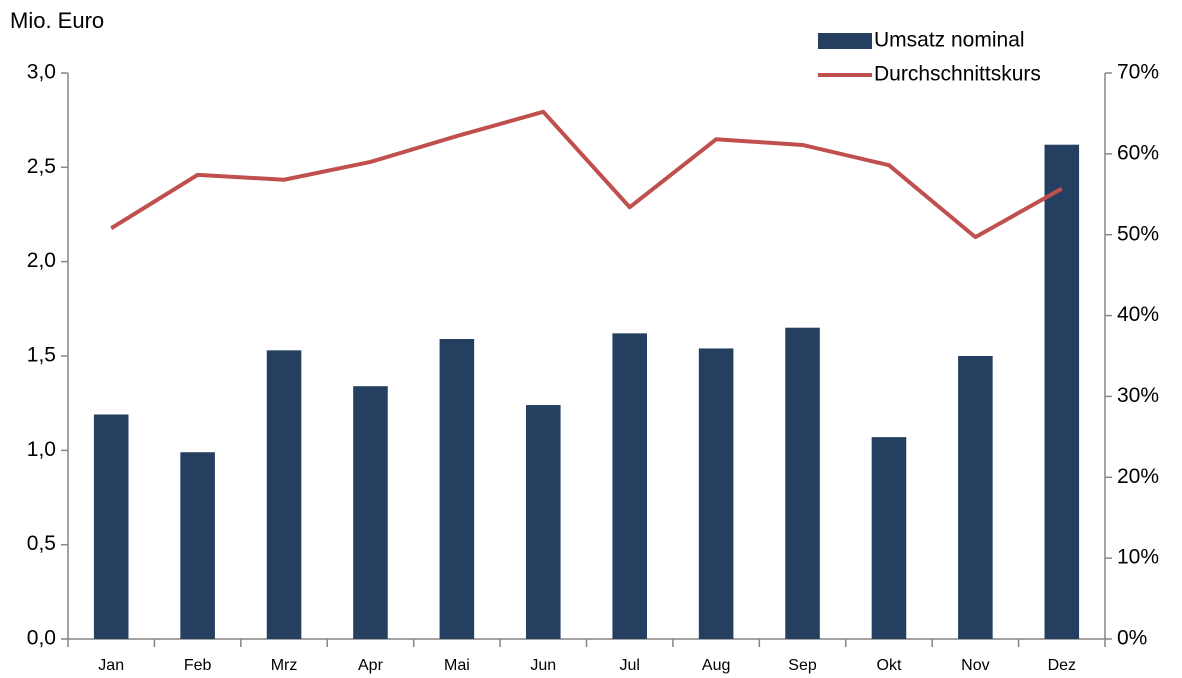 The width and height of the screenshot is (1182, 678). I want to click on x-tick-label: Mrz, so click(284, 665).